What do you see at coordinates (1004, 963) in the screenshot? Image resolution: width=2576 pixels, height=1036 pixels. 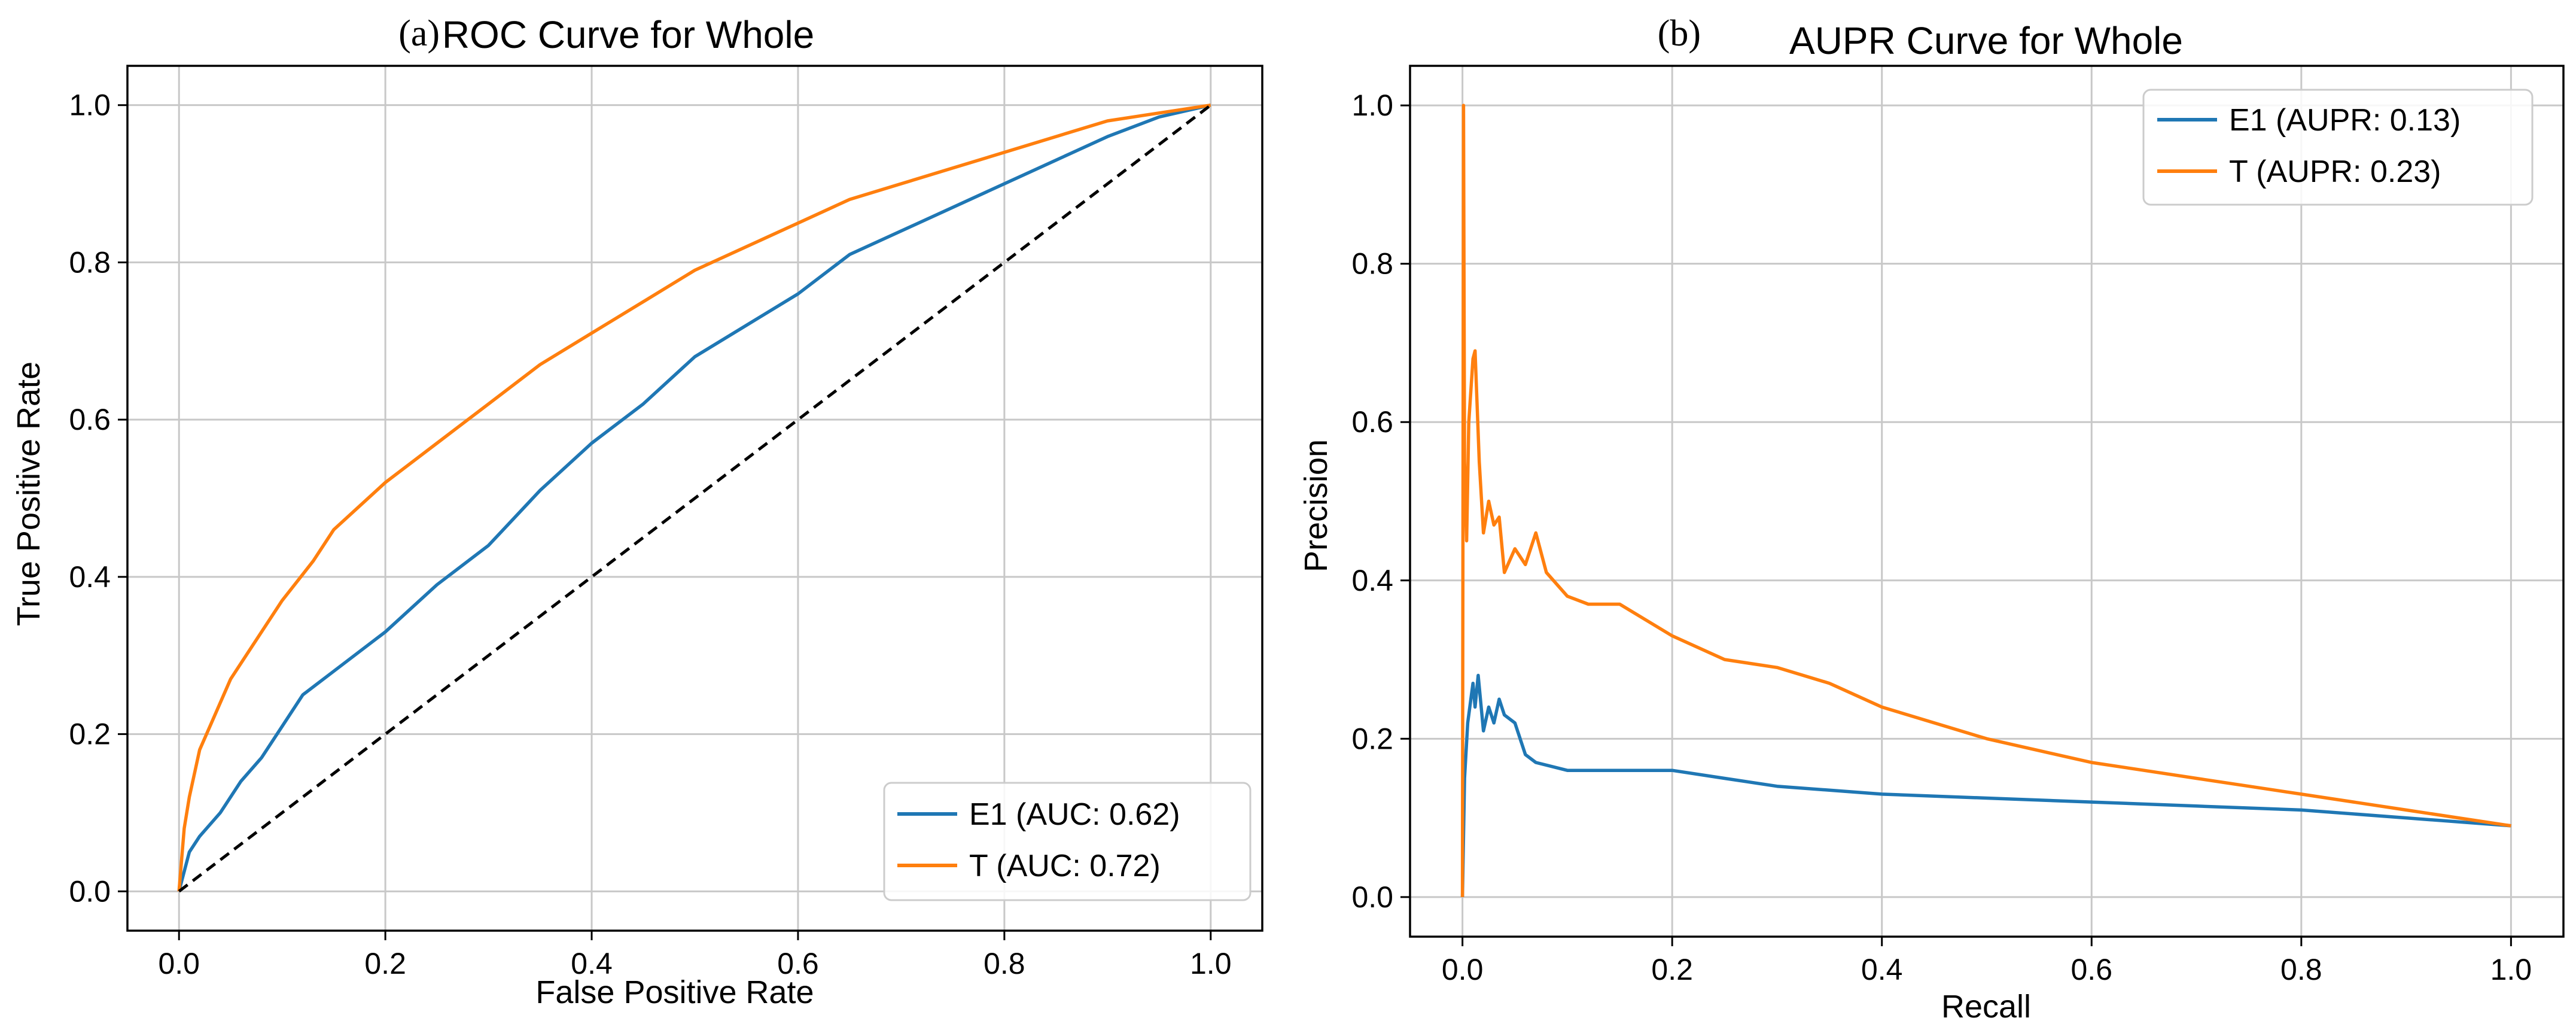 I see `roc-x-tick-label-4: 0.8` at bounding box center [1004, 963].